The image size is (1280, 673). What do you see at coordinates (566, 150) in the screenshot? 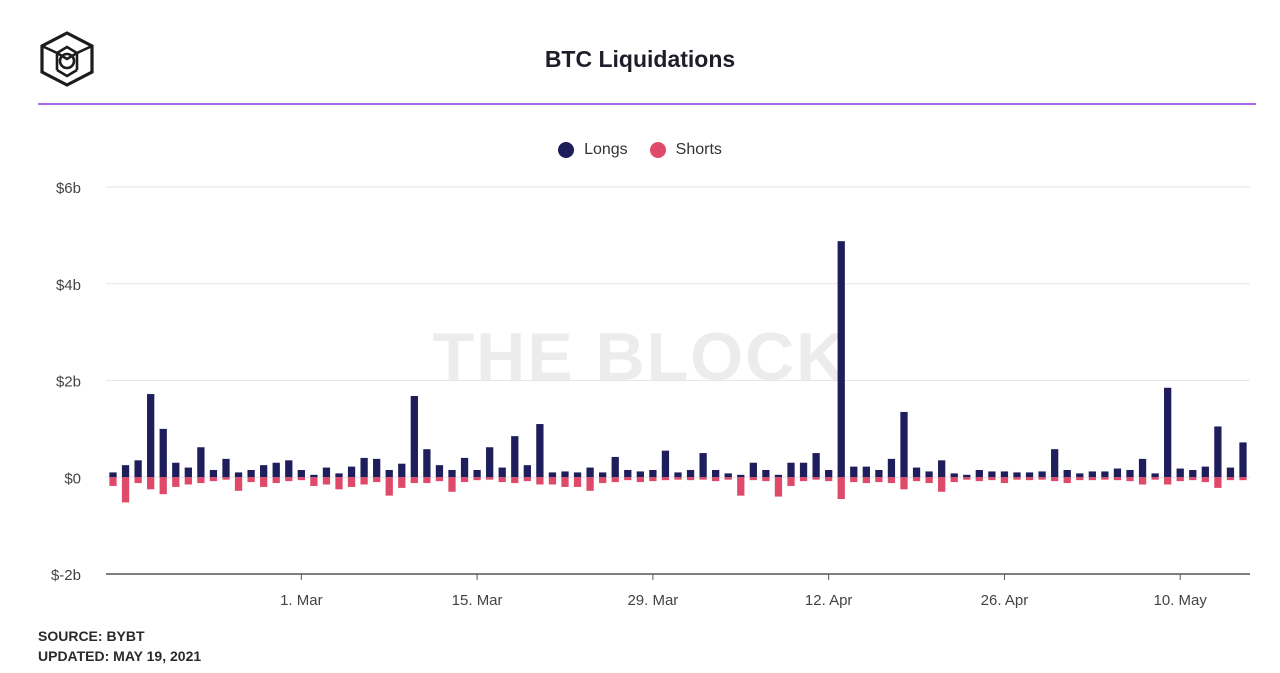
I see `legend-swatch-longs` at bounding box center [566, 150].